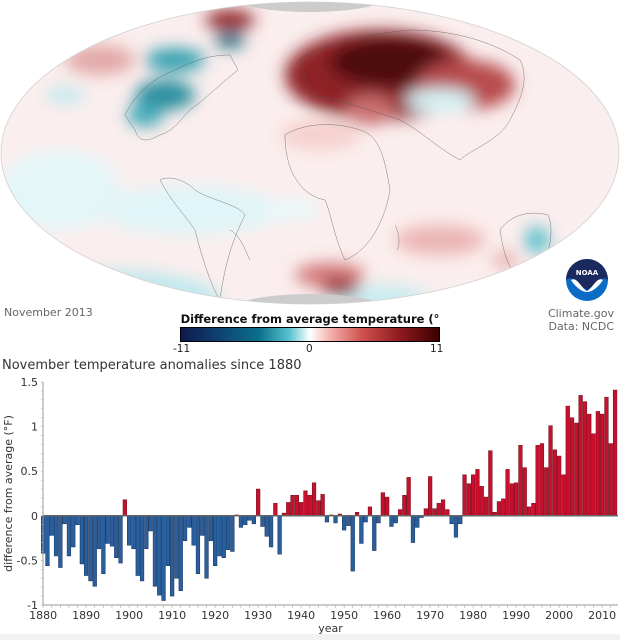  What do you see at coordinates (253, 520) in the screenshot?
I see `bar-1929` at bounding box center [253, 520].